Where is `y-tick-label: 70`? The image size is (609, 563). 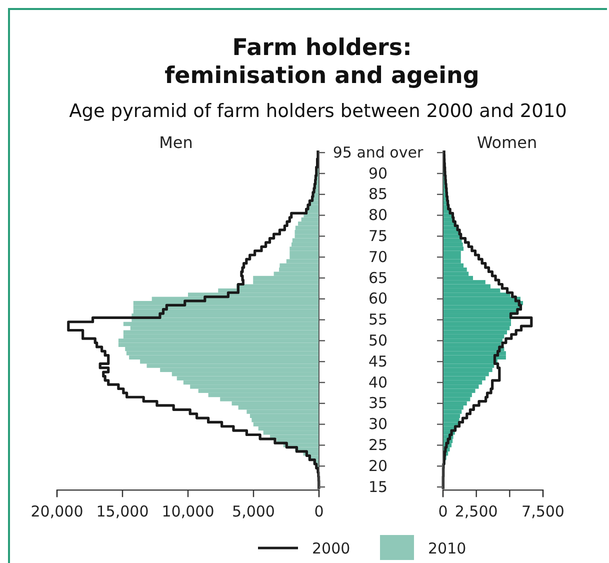
y-tick-label: 70 is located at coordinates (378, 257).